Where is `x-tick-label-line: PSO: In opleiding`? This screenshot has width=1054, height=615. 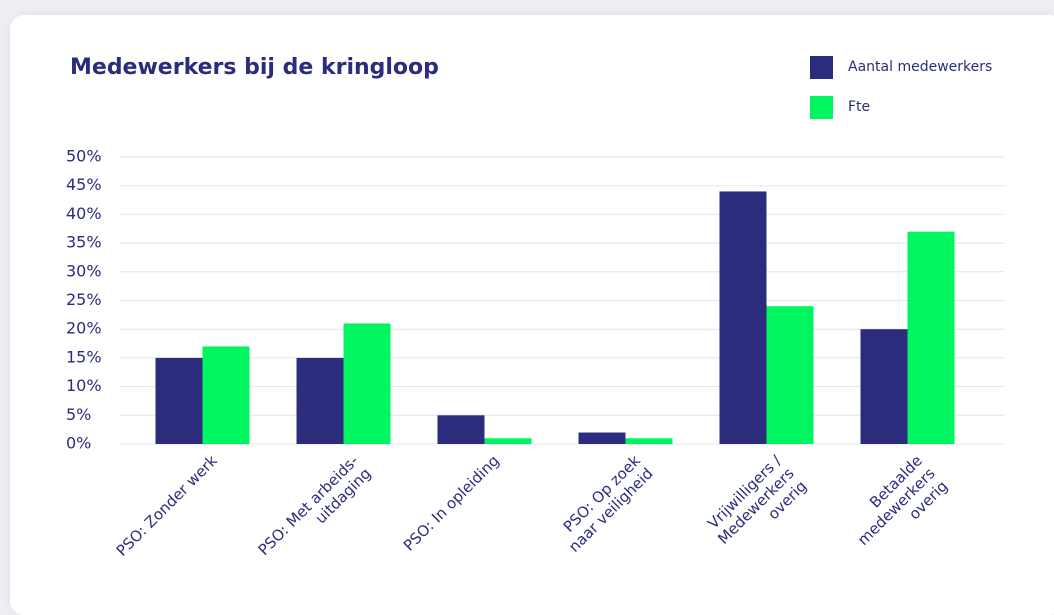
x-tick-label-line: PSO: In opleiding is located at coordinates (451, 502).